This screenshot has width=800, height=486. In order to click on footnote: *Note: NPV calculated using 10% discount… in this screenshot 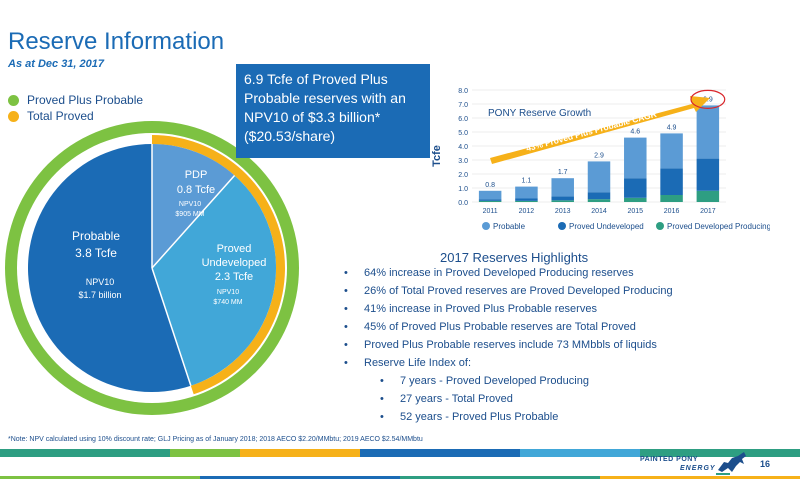, I will do `click(215, 439)`.